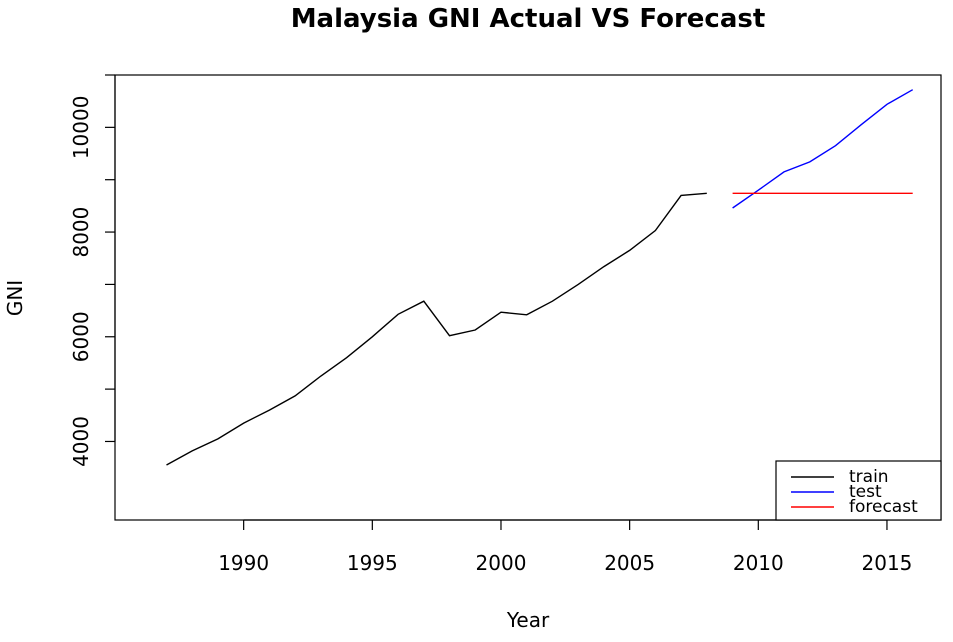  Describe the element at coordinates (758, 563) in the screenshot. I see `x-tick-label: 2010` at that location.